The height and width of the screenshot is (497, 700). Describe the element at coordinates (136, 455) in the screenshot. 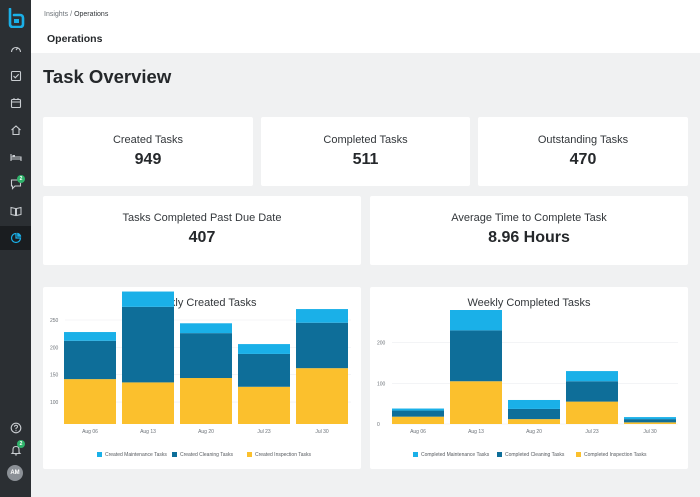

I see `legend-label: Created Maintenance Tasks` at that location.